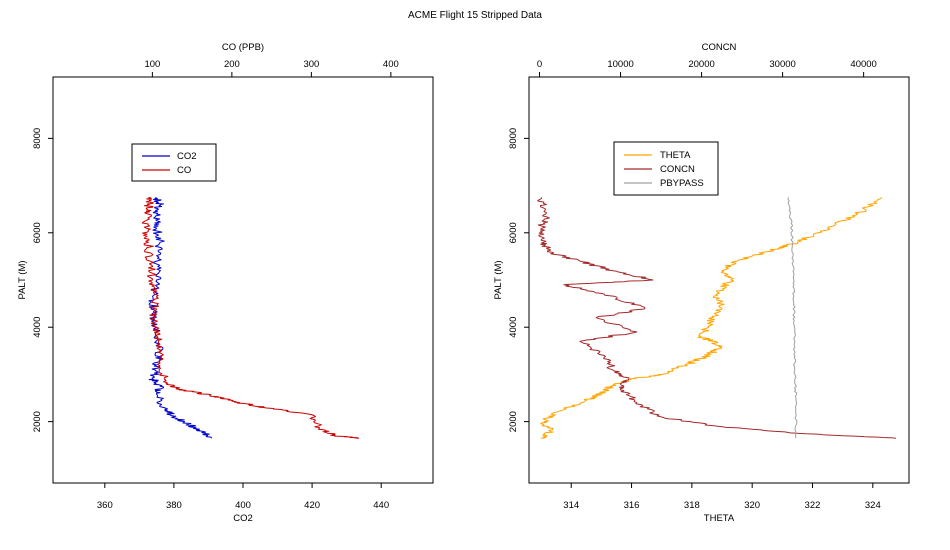 This screenshot has width=950, height=550. What do you see at coordinates (792, 318) in the screenshot?
I see `right-series-pbypass` at bounding box center [792, 318].